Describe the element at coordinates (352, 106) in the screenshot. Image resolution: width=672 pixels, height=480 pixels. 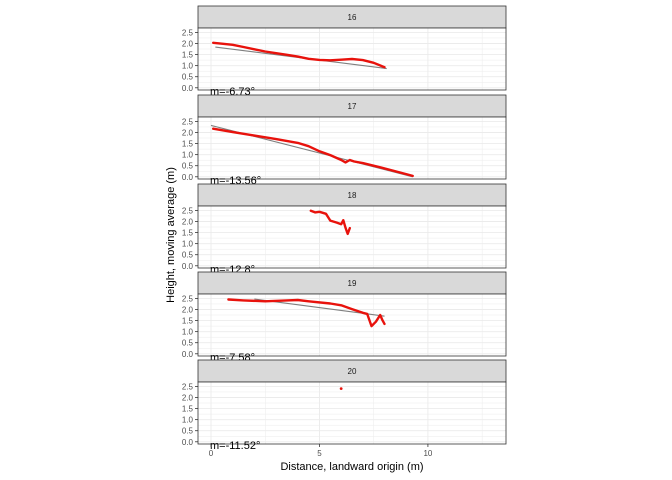
I see `strip-label: 17` at that location.